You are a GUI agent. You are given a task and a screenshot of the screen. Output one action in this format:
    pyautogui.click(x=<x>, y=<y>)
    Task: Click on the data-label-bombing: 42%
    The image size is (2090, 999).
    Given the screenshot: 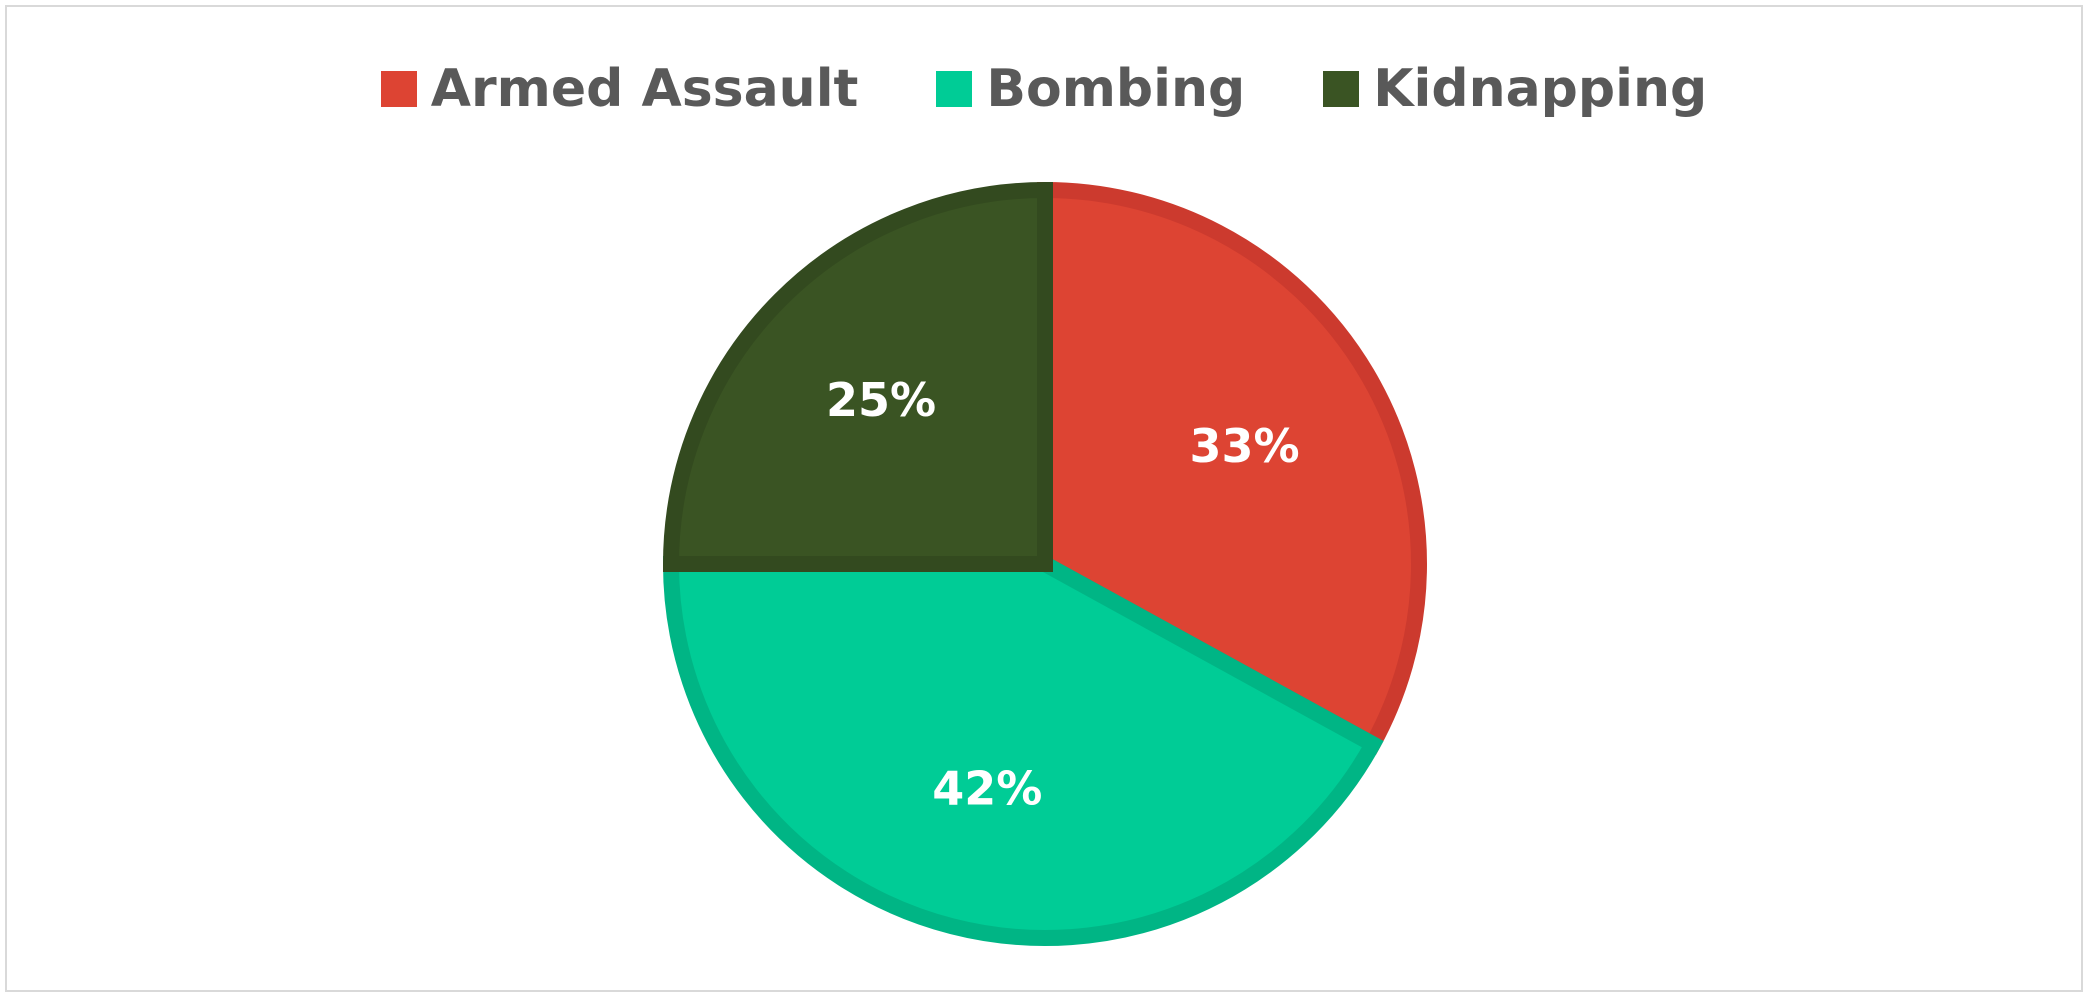 What is the action you would take?
    pyautogui.click(x=987, y=789)
    